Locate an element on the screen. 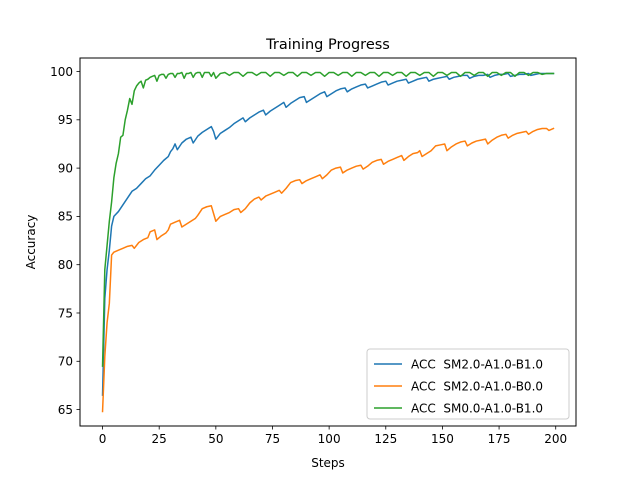  y-tick-label: 75 is located at coordinates (65, 313).